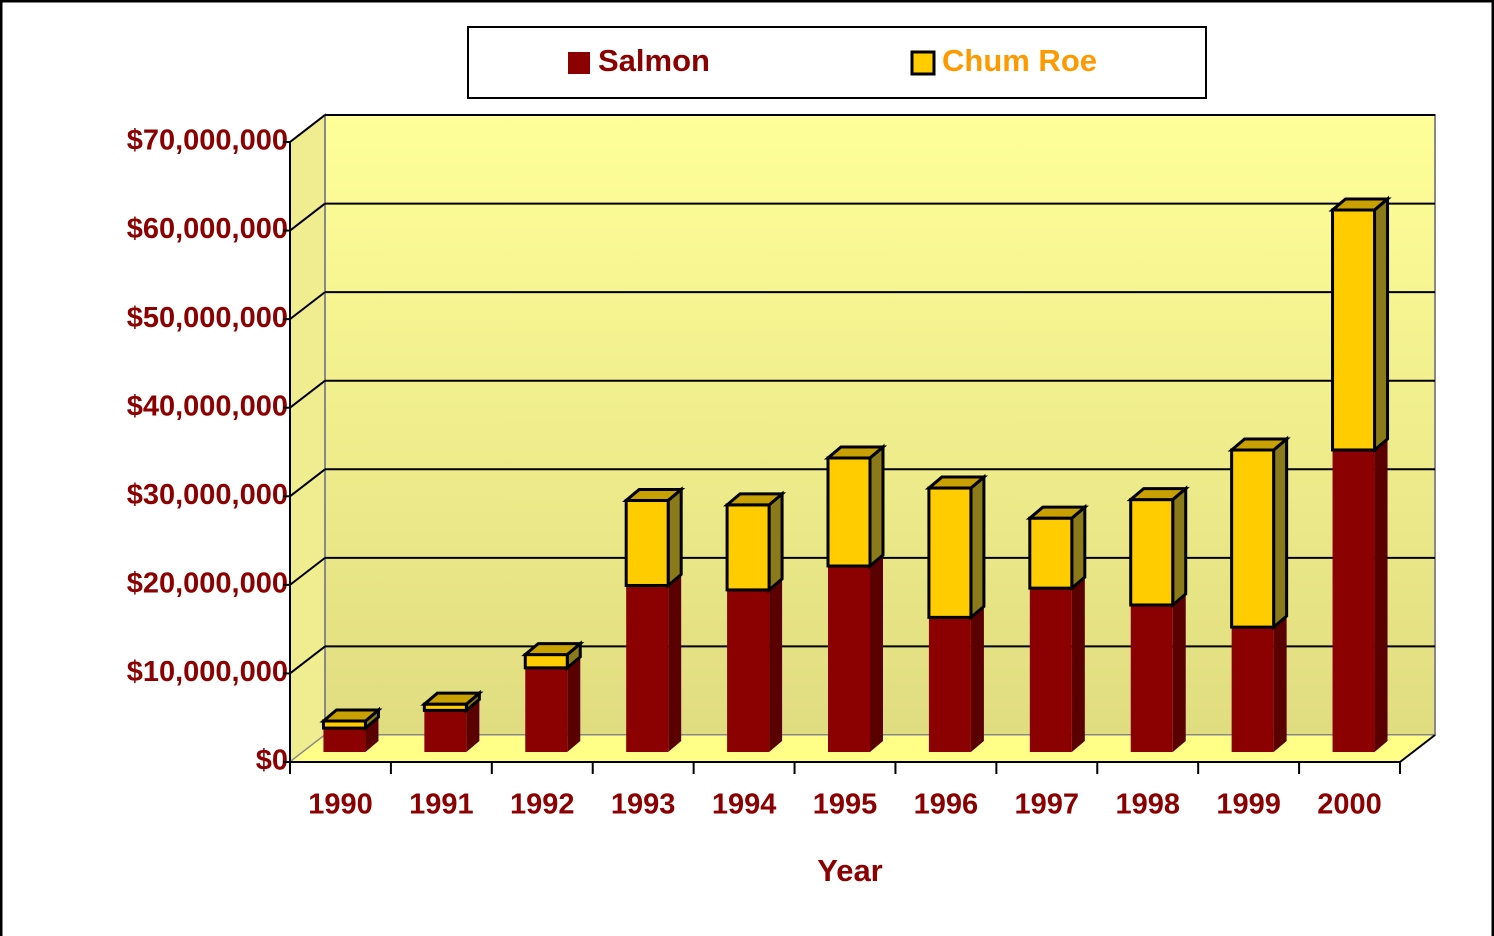  I want to click on x-tick-label: 1992, so click(542, 805).